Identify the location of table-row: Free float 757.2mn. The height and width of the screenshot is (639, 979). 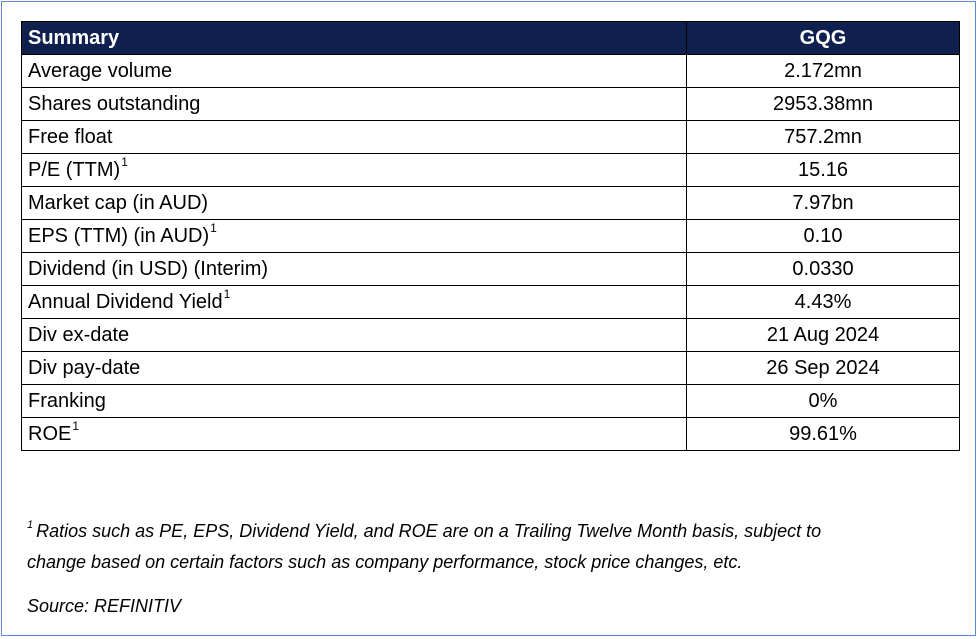
(490, 137).